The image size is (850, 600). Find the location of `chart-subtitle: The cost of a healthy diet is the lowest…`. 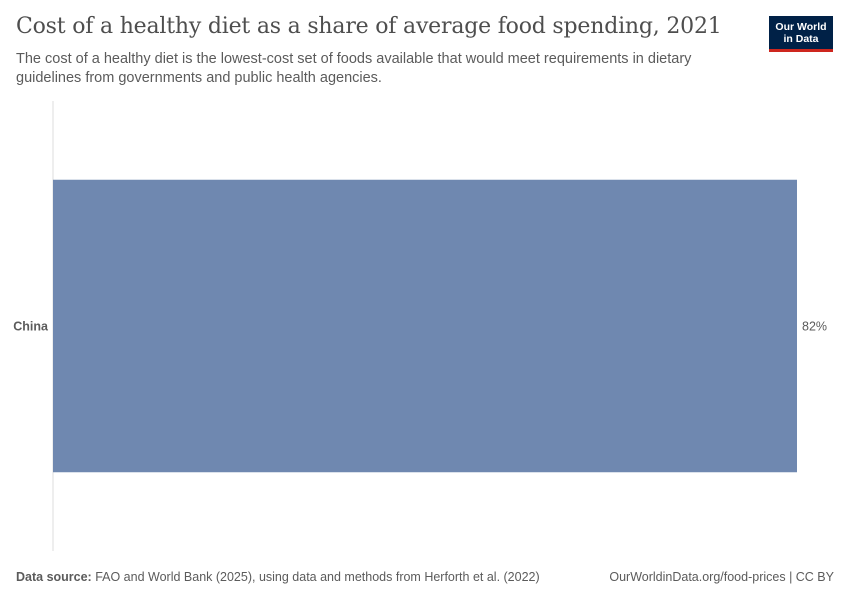

chart-subtitle: The cost of a healthy diet is the lowest… is located at coordinates (354, 68).